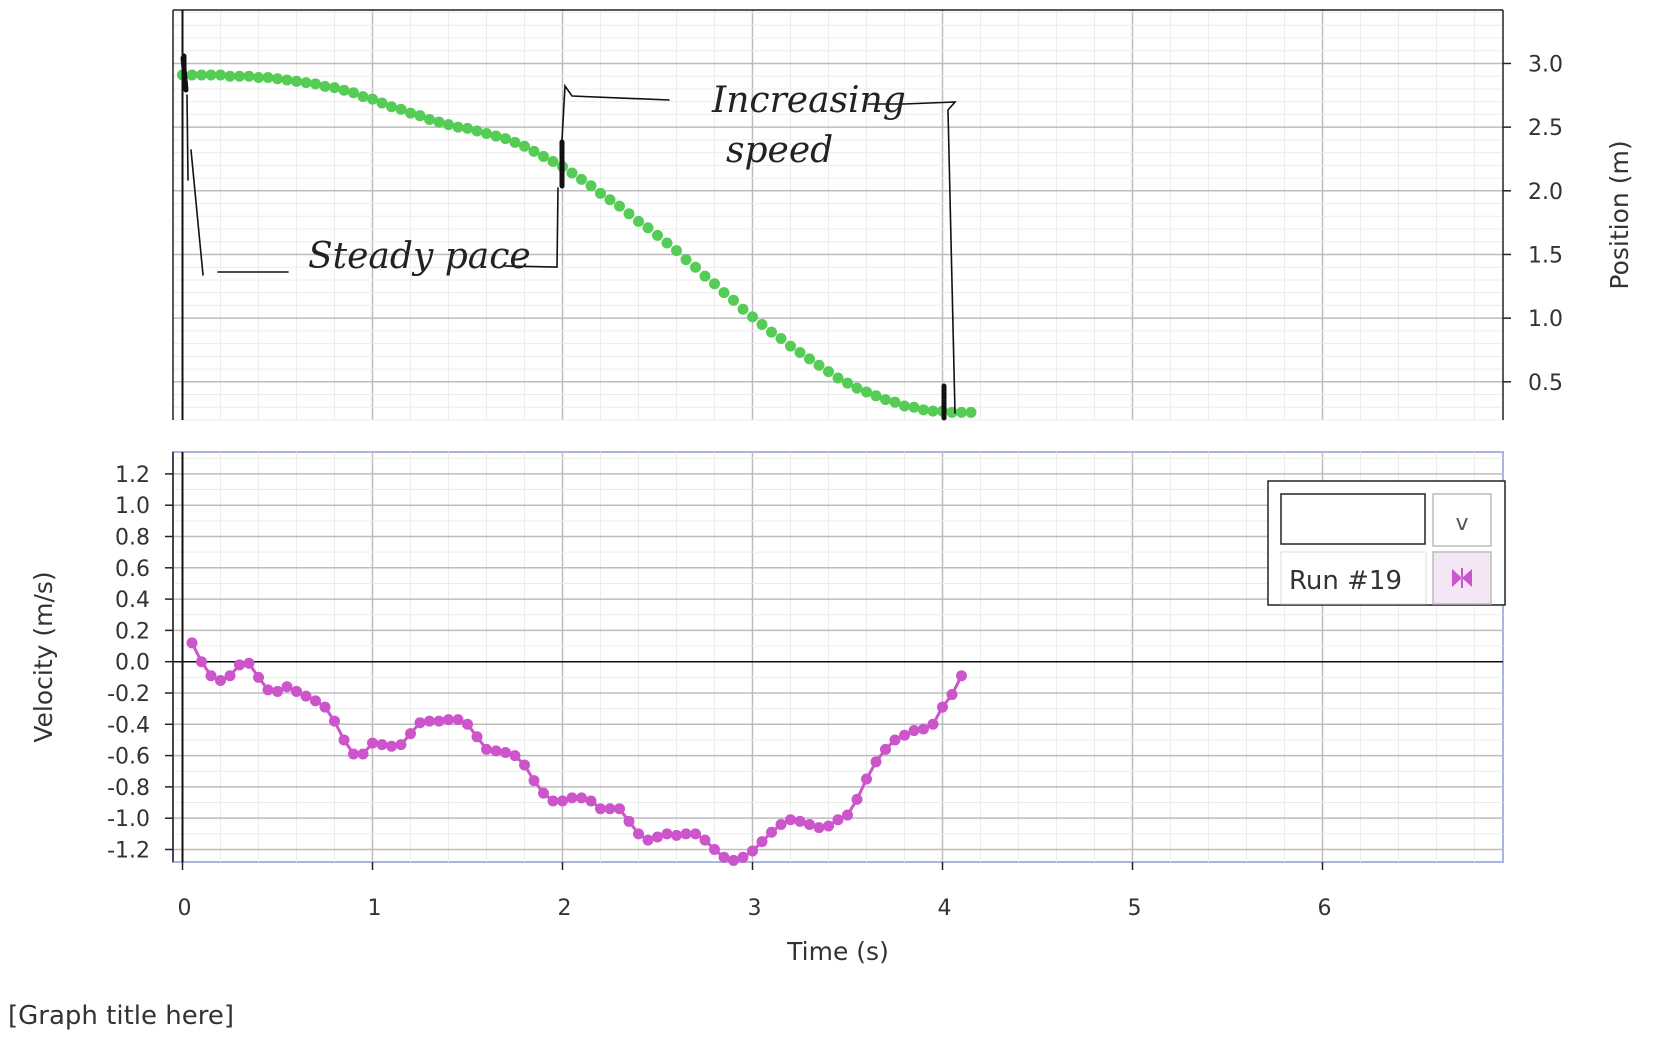  I want to click on bracket-left-a, so click(187, 137).